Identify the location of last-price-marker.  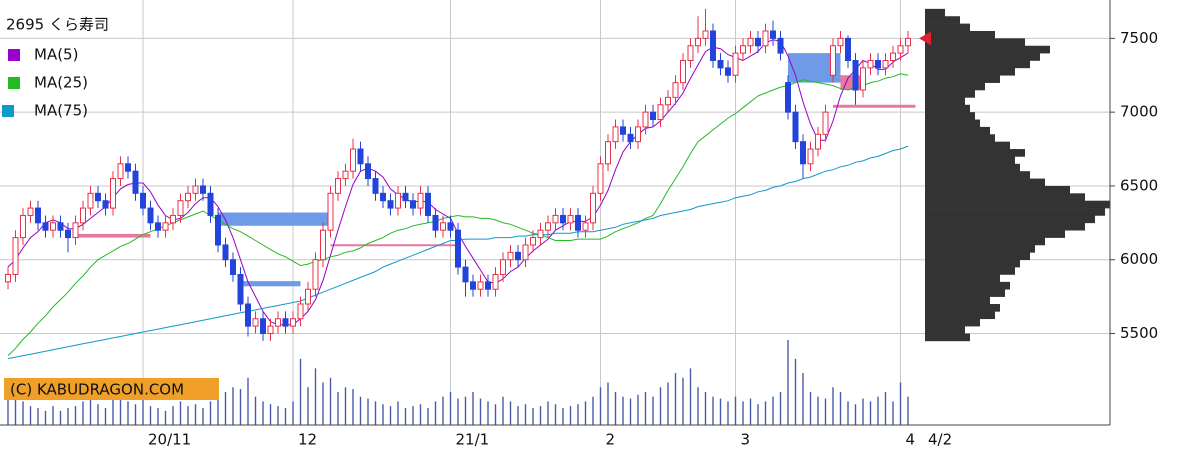
(925, 38).